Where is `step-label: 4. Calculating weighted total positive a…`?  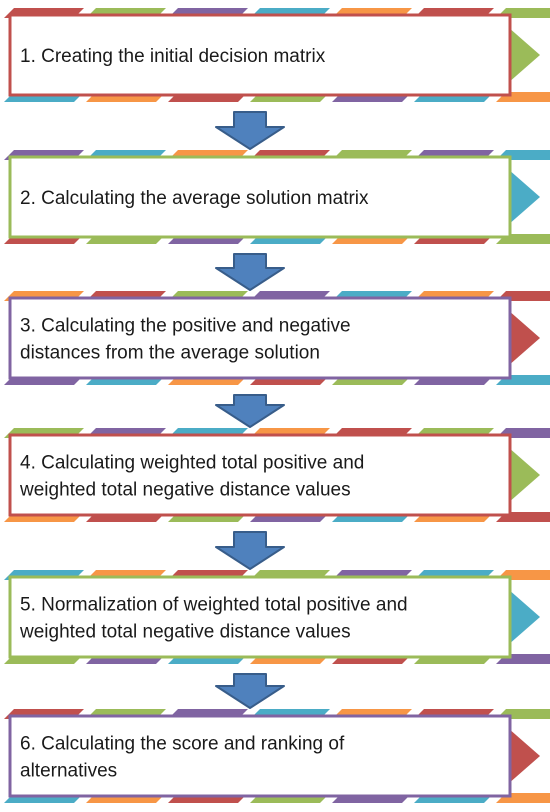 step-label: 4. Calculating weighted total positive a… is located at coordinates (192, 463).